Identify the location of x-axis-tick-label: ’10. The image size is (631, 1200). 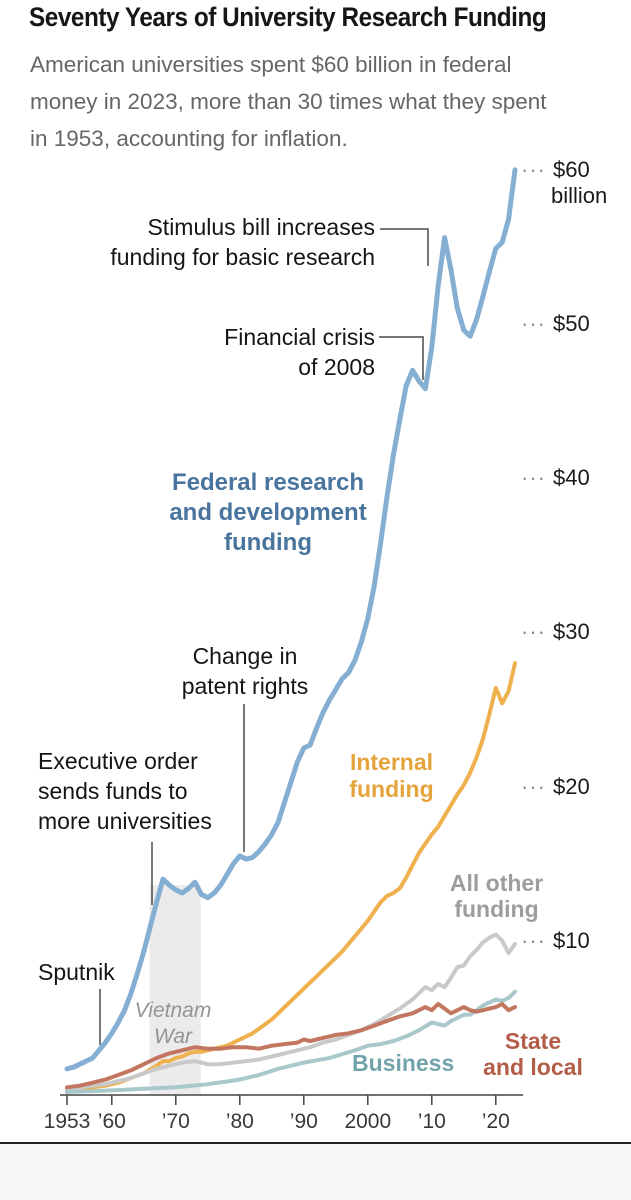
(432, 1121).